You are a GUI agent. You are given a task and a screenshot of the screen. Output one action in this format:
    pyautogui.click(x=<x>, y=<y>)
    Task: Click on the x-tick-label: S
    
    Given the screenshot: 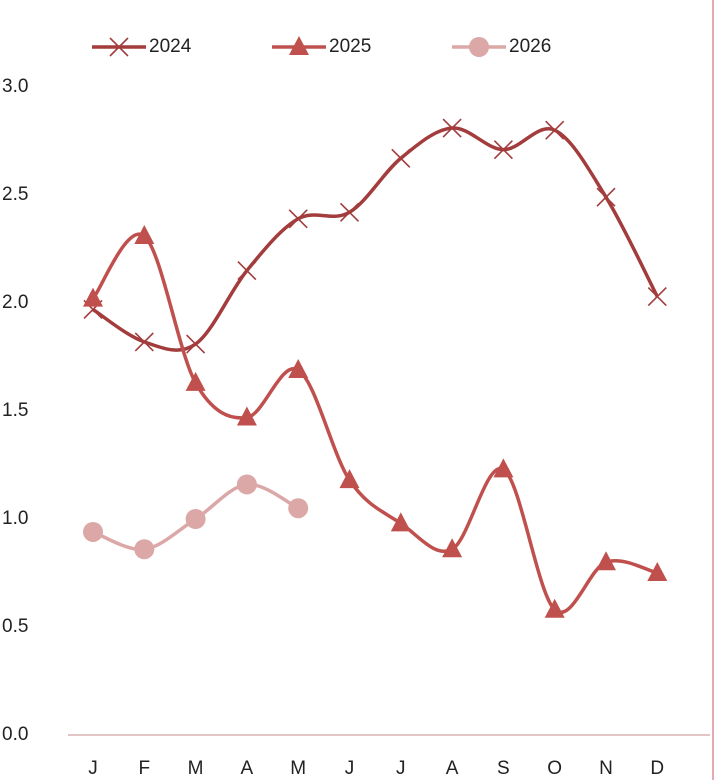 What is the action you would take?
    pyautogui.click(x=503, y=768)
    